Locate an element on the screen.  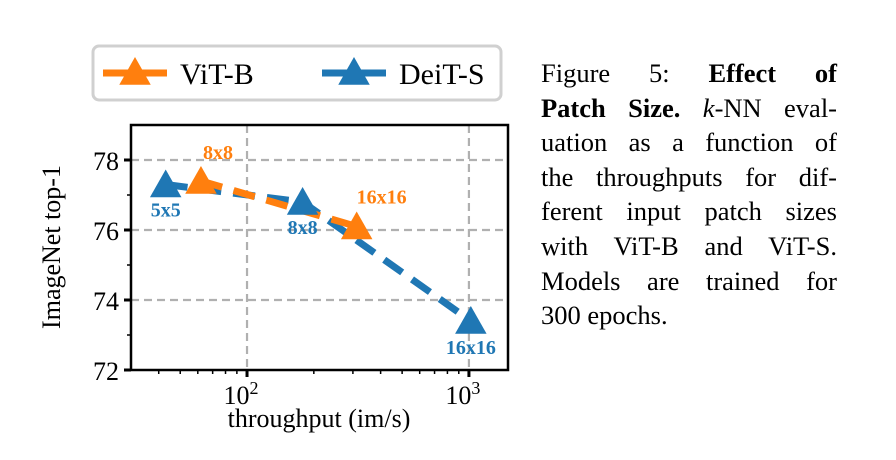
legend-label: ViT-B is located at coordinates (217, 74).